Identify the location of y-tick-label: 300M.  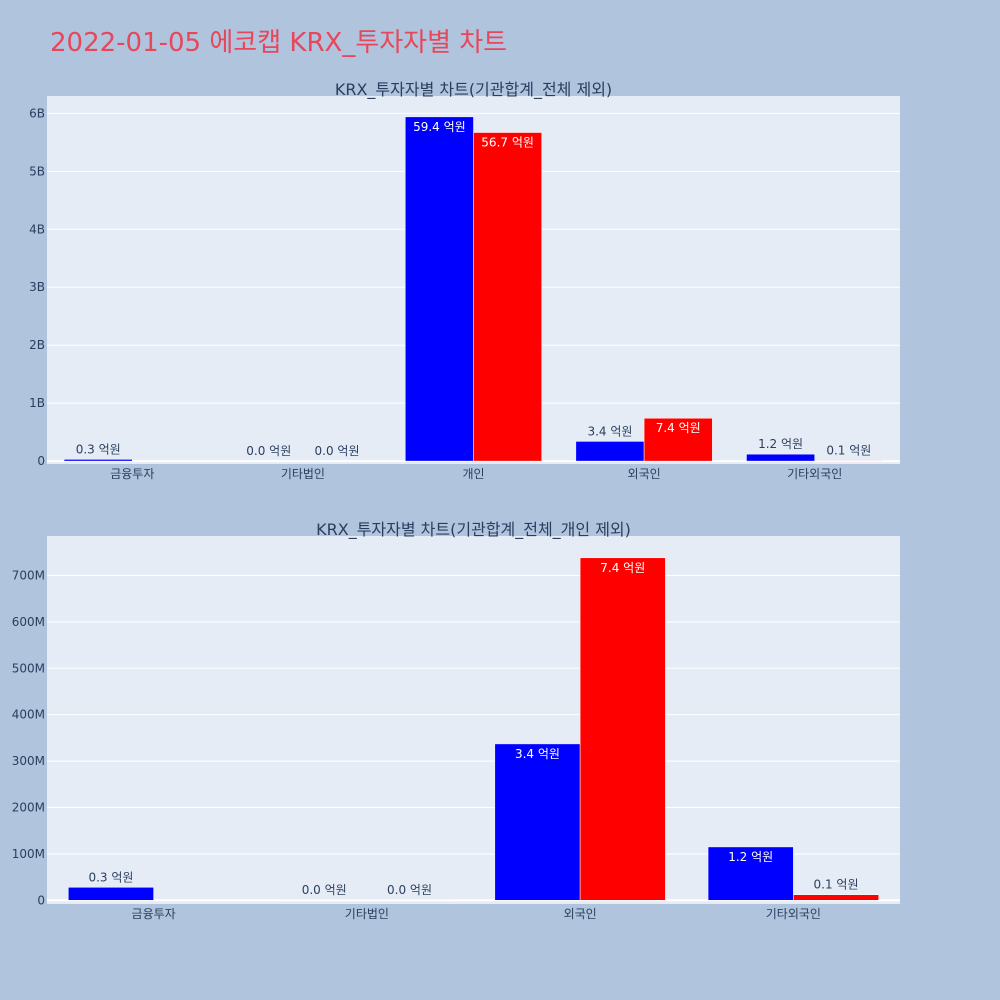
(28, 761).